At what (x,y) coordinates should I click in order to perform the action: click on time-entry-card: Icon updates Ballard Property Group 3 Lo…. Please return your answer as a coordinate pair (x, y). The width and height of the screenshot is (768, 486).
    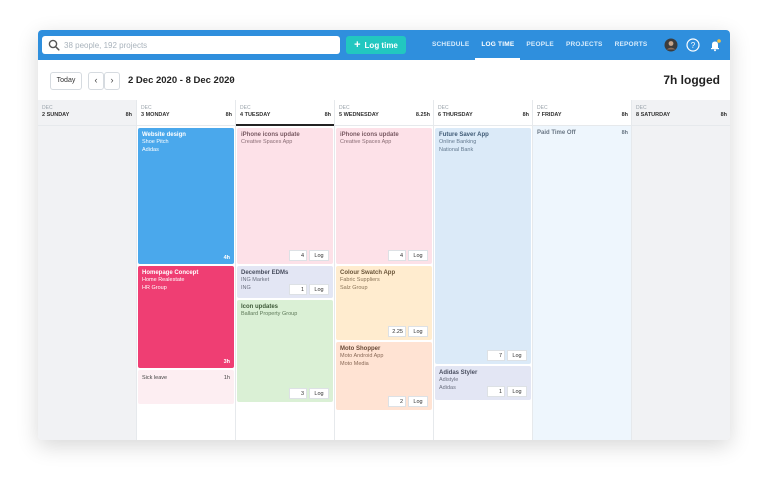
    Looking at the image, I should click on (285, 351).